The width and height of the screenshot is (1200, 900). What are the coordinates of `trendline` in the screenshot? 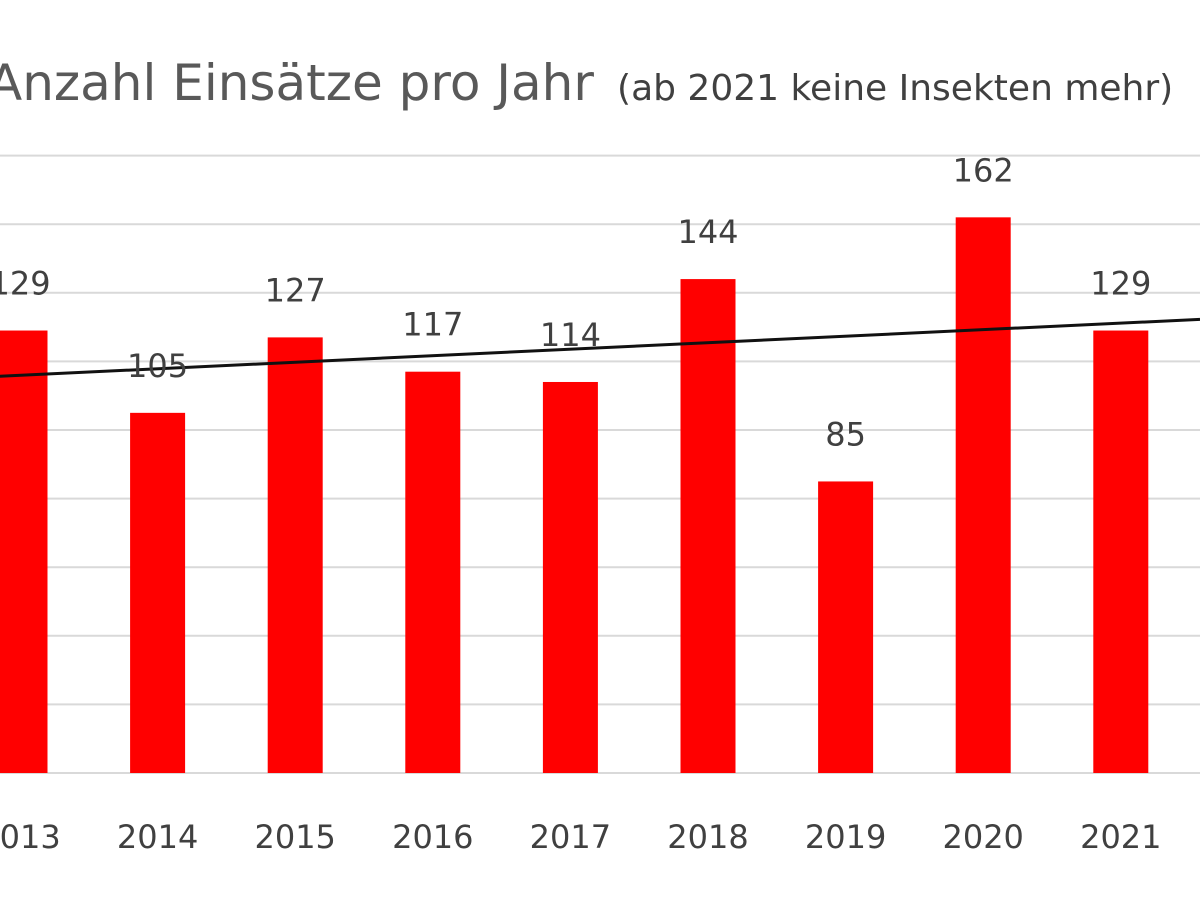 It's located at (600, 347).